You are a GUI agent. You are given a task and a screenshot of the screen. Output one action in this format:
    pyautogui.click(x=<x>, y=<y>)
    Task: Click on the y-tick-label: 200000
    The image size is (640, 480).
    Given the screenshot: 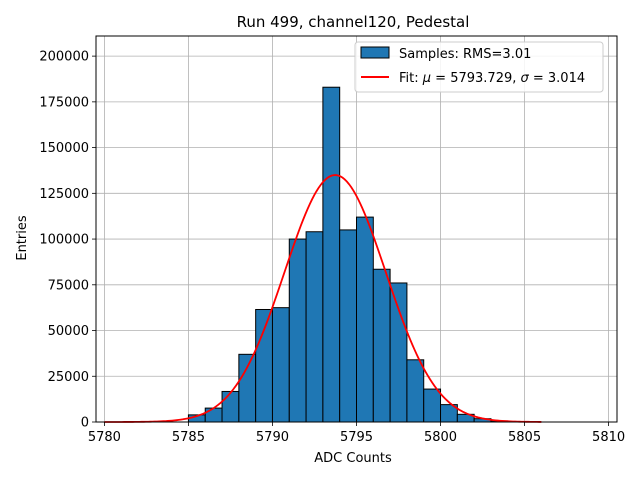 What is the action you would take?
    pyautogui.click(x=64, y=57)
    